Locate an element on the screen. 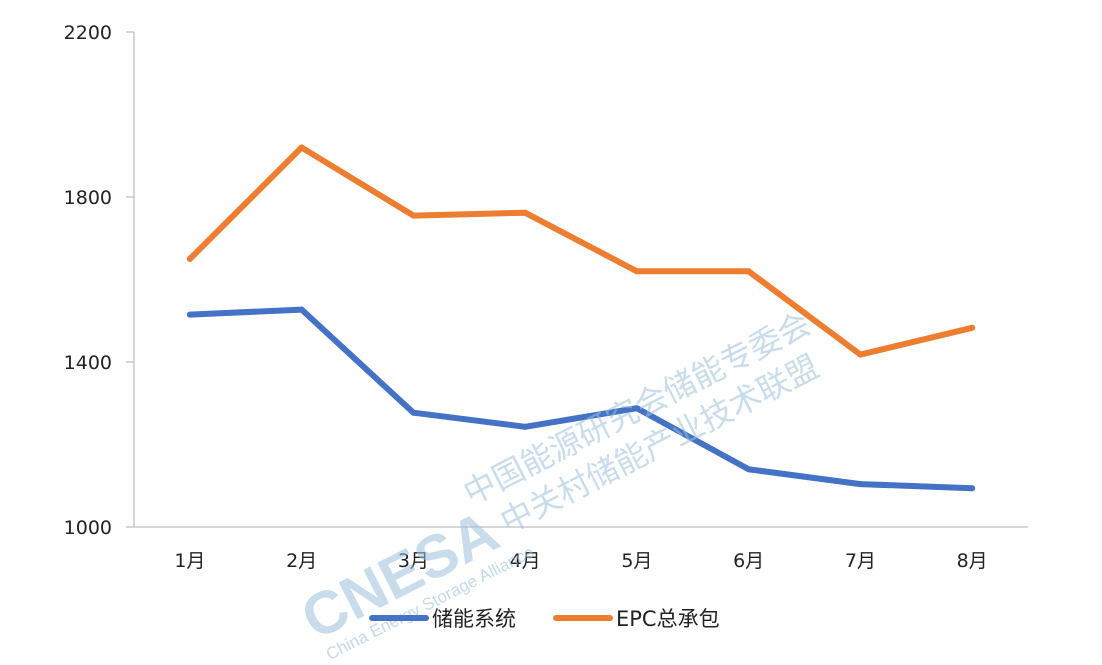  x-tick-label: 8月 is located at coordinates (972, 561).